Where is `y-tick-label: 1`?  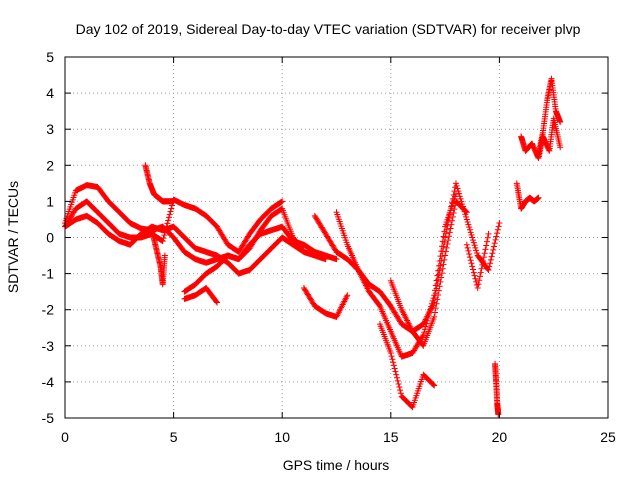
y-tick-label: 1 is located at coordinates (50, 201).